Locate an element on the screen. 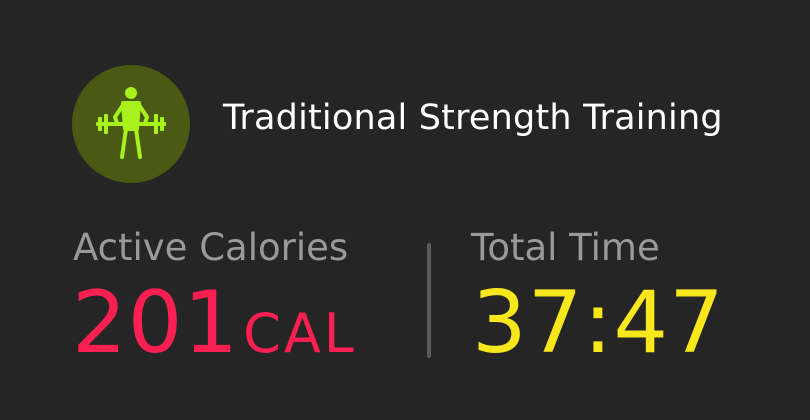  total-time-label: Total Time is located at coordinates (565, 247).